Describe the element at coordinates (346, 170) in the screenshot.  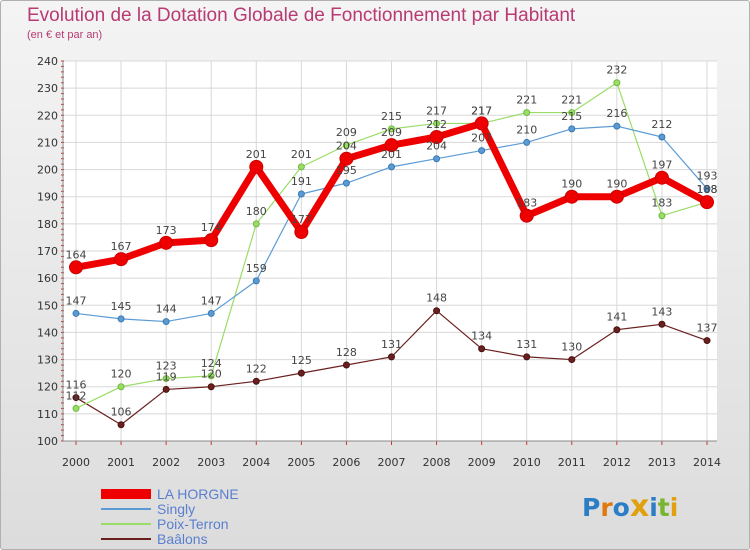
I see `data-label-singly: 195` at that location.